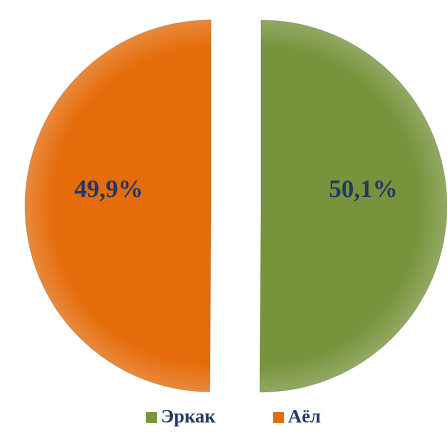  What do you see at coordinates (304, 416) in the screenshot?
I see `legend-label: Аёл` at bounding box center [304, 416].